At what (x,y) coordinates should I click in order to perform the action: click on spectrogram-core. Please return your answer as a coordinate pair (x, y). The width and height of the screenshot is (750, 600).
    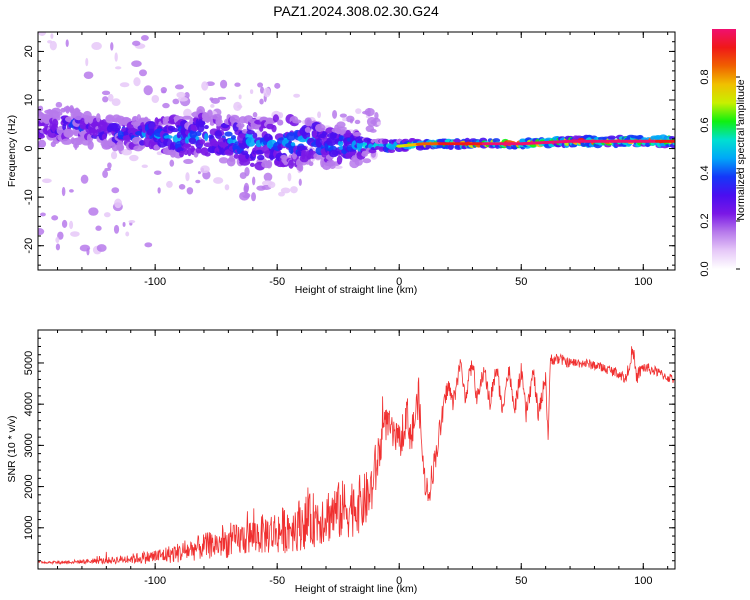
    Looking at the image, I should click on (673, 141).